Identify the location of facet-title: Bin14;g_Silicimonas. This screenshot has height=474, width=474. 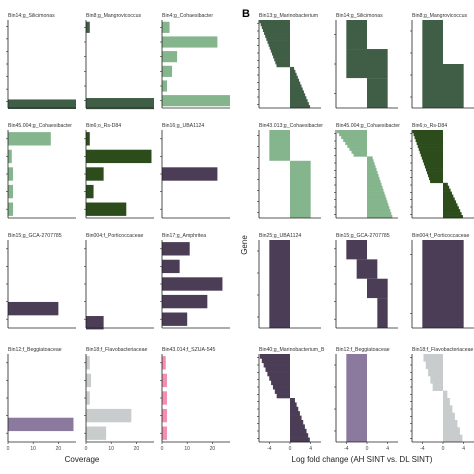
(359, 16).